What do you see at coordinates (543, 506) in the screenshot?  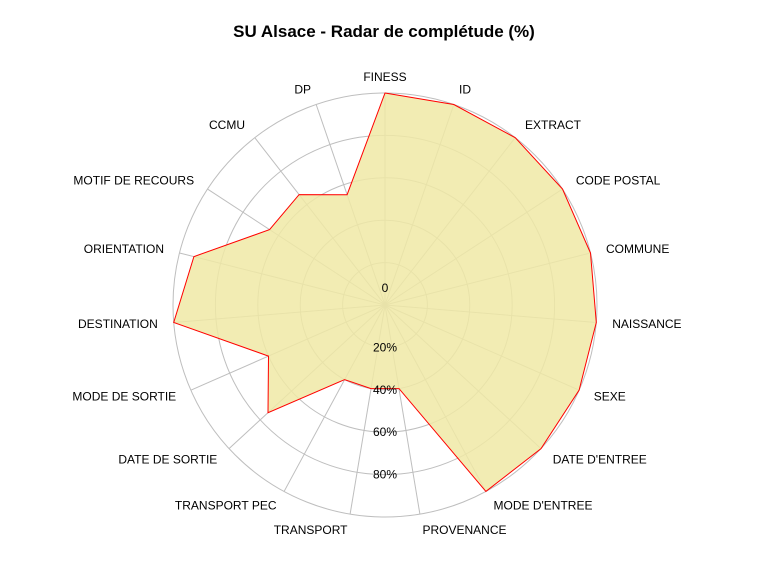 I see `axis-label: MODE D'ENTREE` at bounding box center [543, 506].